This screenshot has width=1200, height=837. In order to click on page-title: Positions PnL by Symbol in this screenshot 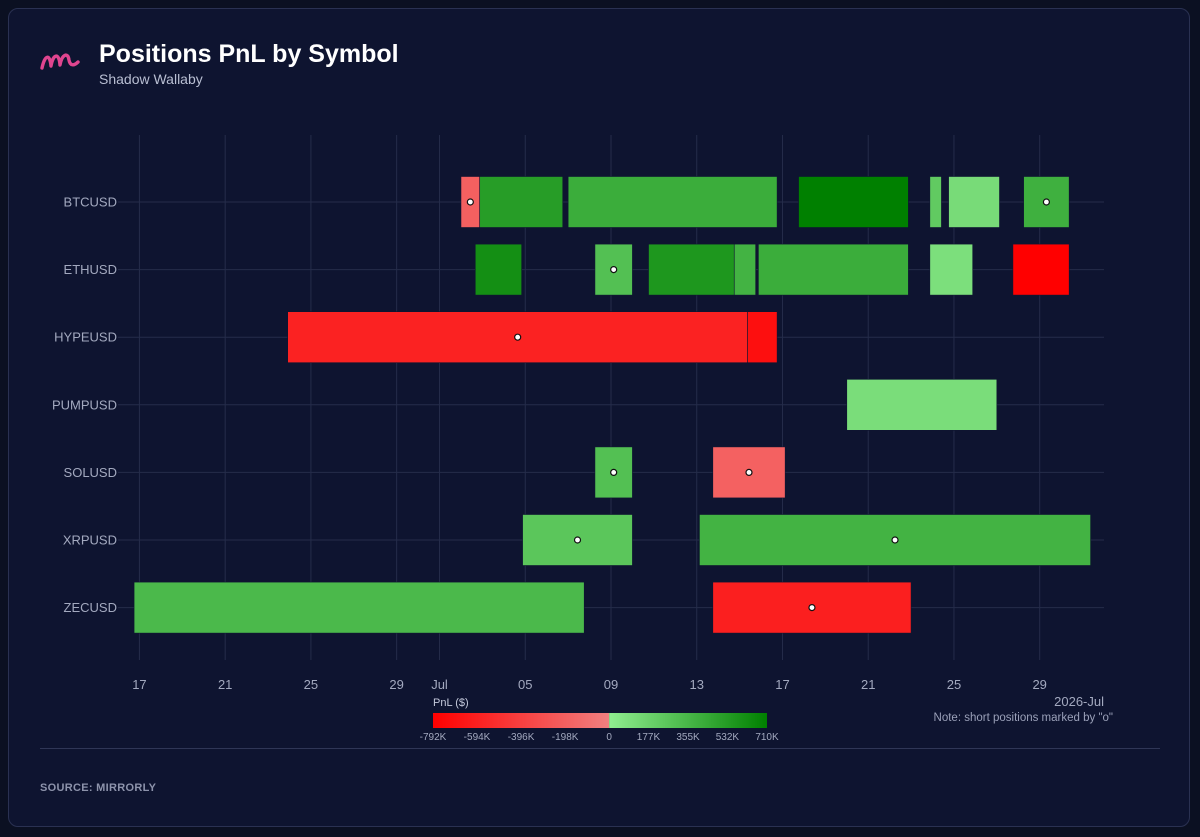, I will do `click(249, 54)`.